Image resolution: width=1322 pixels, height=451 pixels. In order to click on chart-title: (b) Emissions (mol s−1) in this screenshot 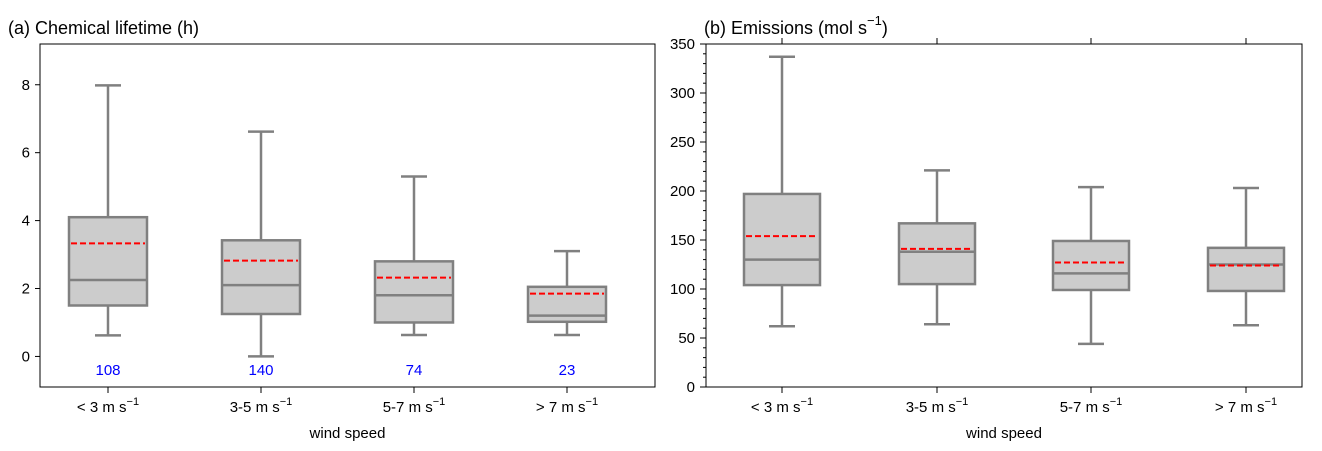, I will do `click(796, 25)`.